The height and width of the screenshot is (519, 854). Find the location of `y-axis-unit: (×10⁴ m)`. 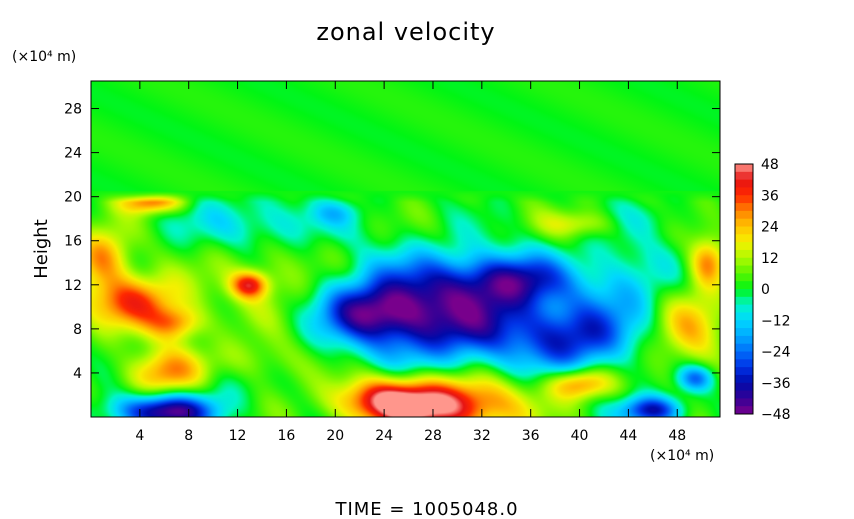

y-axis-unit: (×10⁴ m) is located at coordinates (44, 57).